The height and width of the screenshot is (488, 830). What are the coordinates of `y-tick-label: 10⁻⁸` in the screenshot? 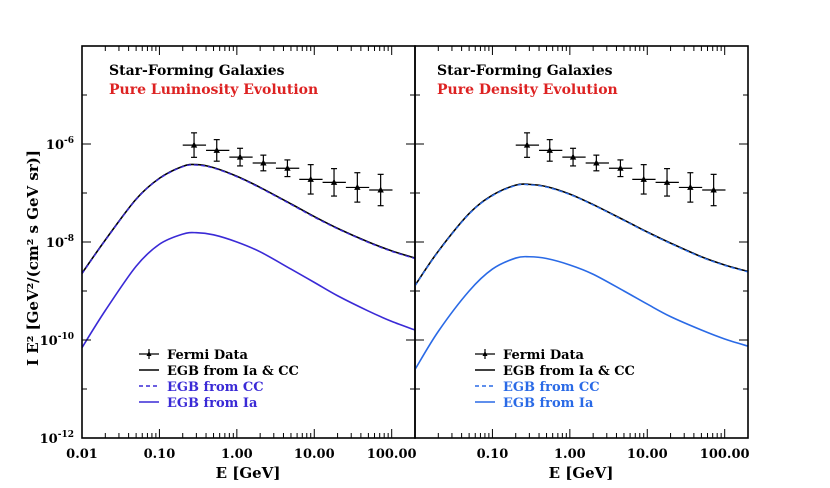 It's located at (60, 242).